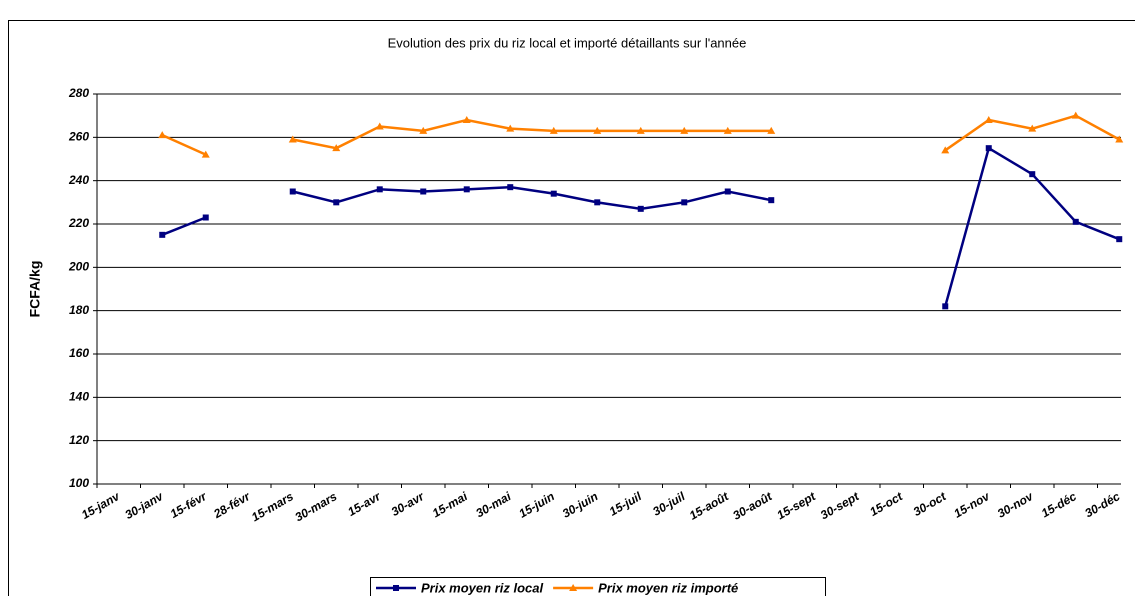  Describe the element at coordinates (79, 397) in the screenshot. I see `y-tick-label: 140` at that location.